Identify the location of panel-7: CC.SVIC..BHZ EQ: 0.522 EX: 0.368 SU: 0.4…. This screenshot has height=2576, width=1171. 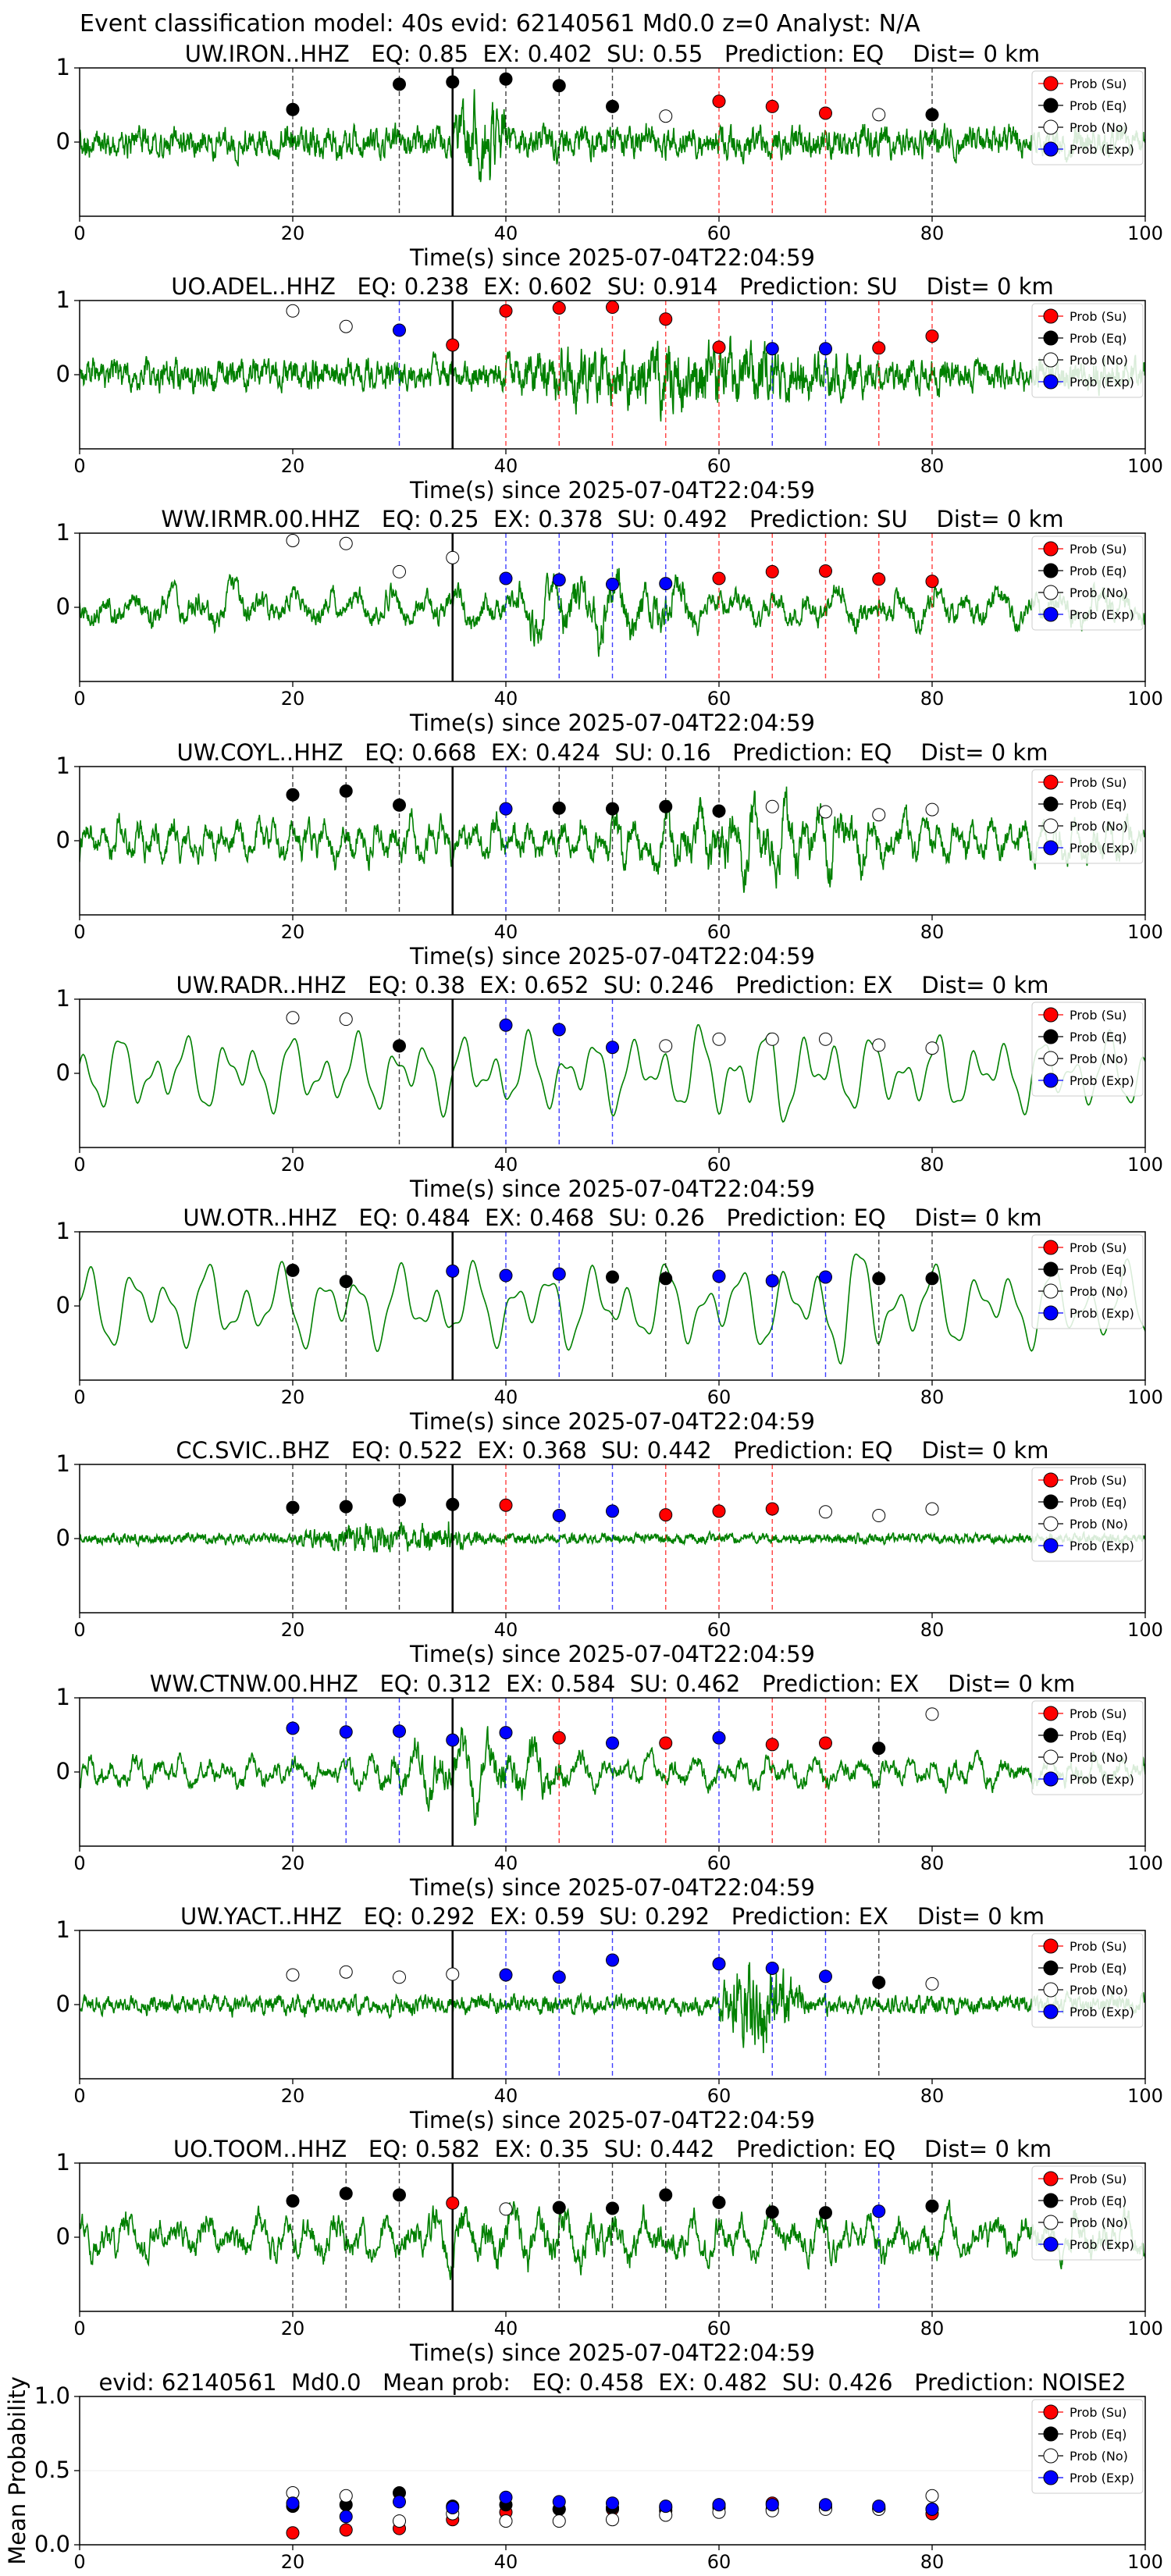
(609, 1552).